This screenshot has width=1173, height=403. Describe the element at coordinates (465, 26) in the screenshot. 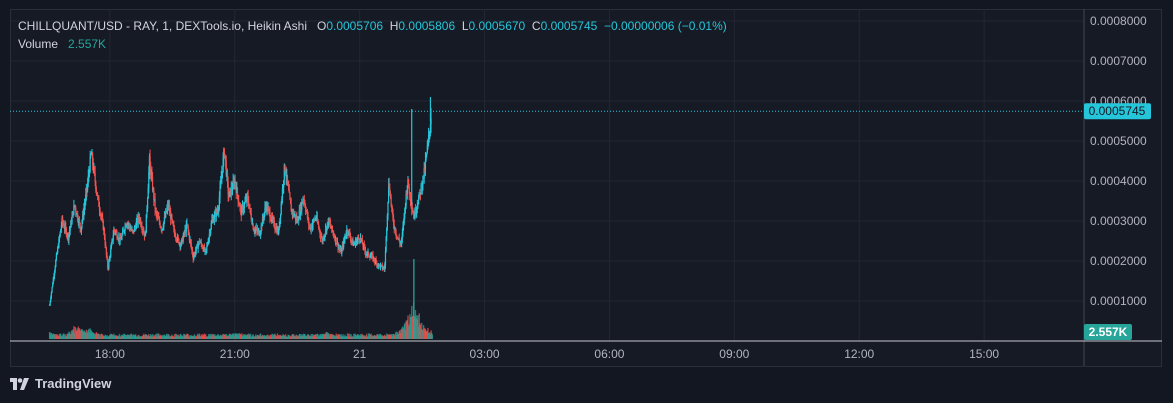

I see `low-label: L` at that location.